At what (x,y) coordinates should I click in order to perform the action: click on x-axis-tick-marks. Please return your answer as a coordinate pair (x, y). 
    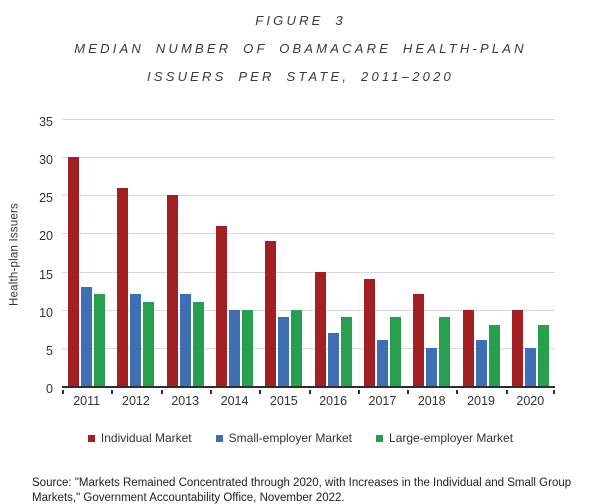
    Looking at the image, I should click on (308, 392).